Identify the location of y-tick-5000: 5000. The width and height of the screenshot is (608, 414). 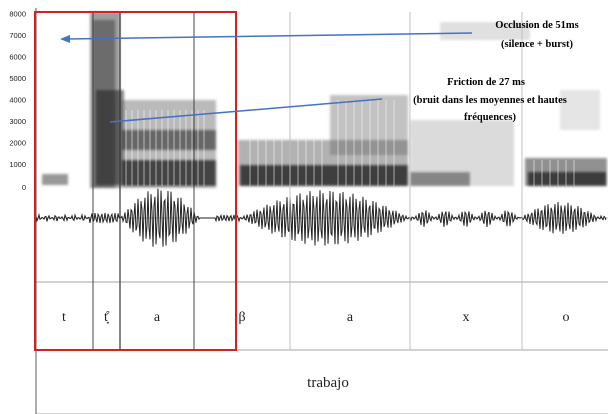
(17, 78).